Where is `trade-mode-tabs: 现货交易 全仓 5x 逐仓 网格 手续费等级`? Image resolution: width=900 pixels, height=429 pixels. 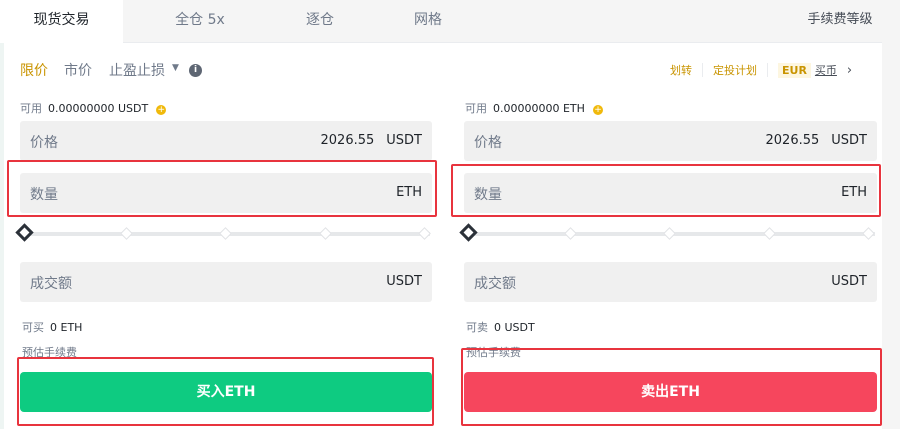 trade-mode-tabs: 现货交易 全仓 5x 逐仓 网格 手续费等级 is located at coordinates (441, 22).